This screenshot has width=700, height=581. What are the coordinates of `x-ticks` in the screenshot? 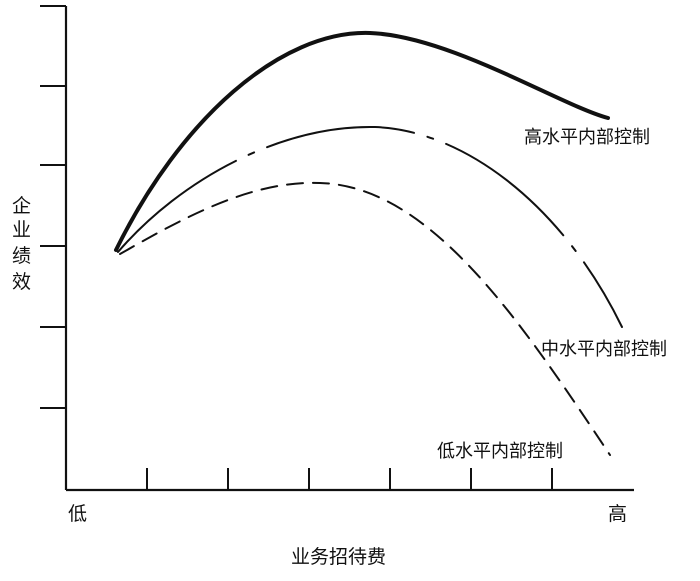 It's located at (349, 479).